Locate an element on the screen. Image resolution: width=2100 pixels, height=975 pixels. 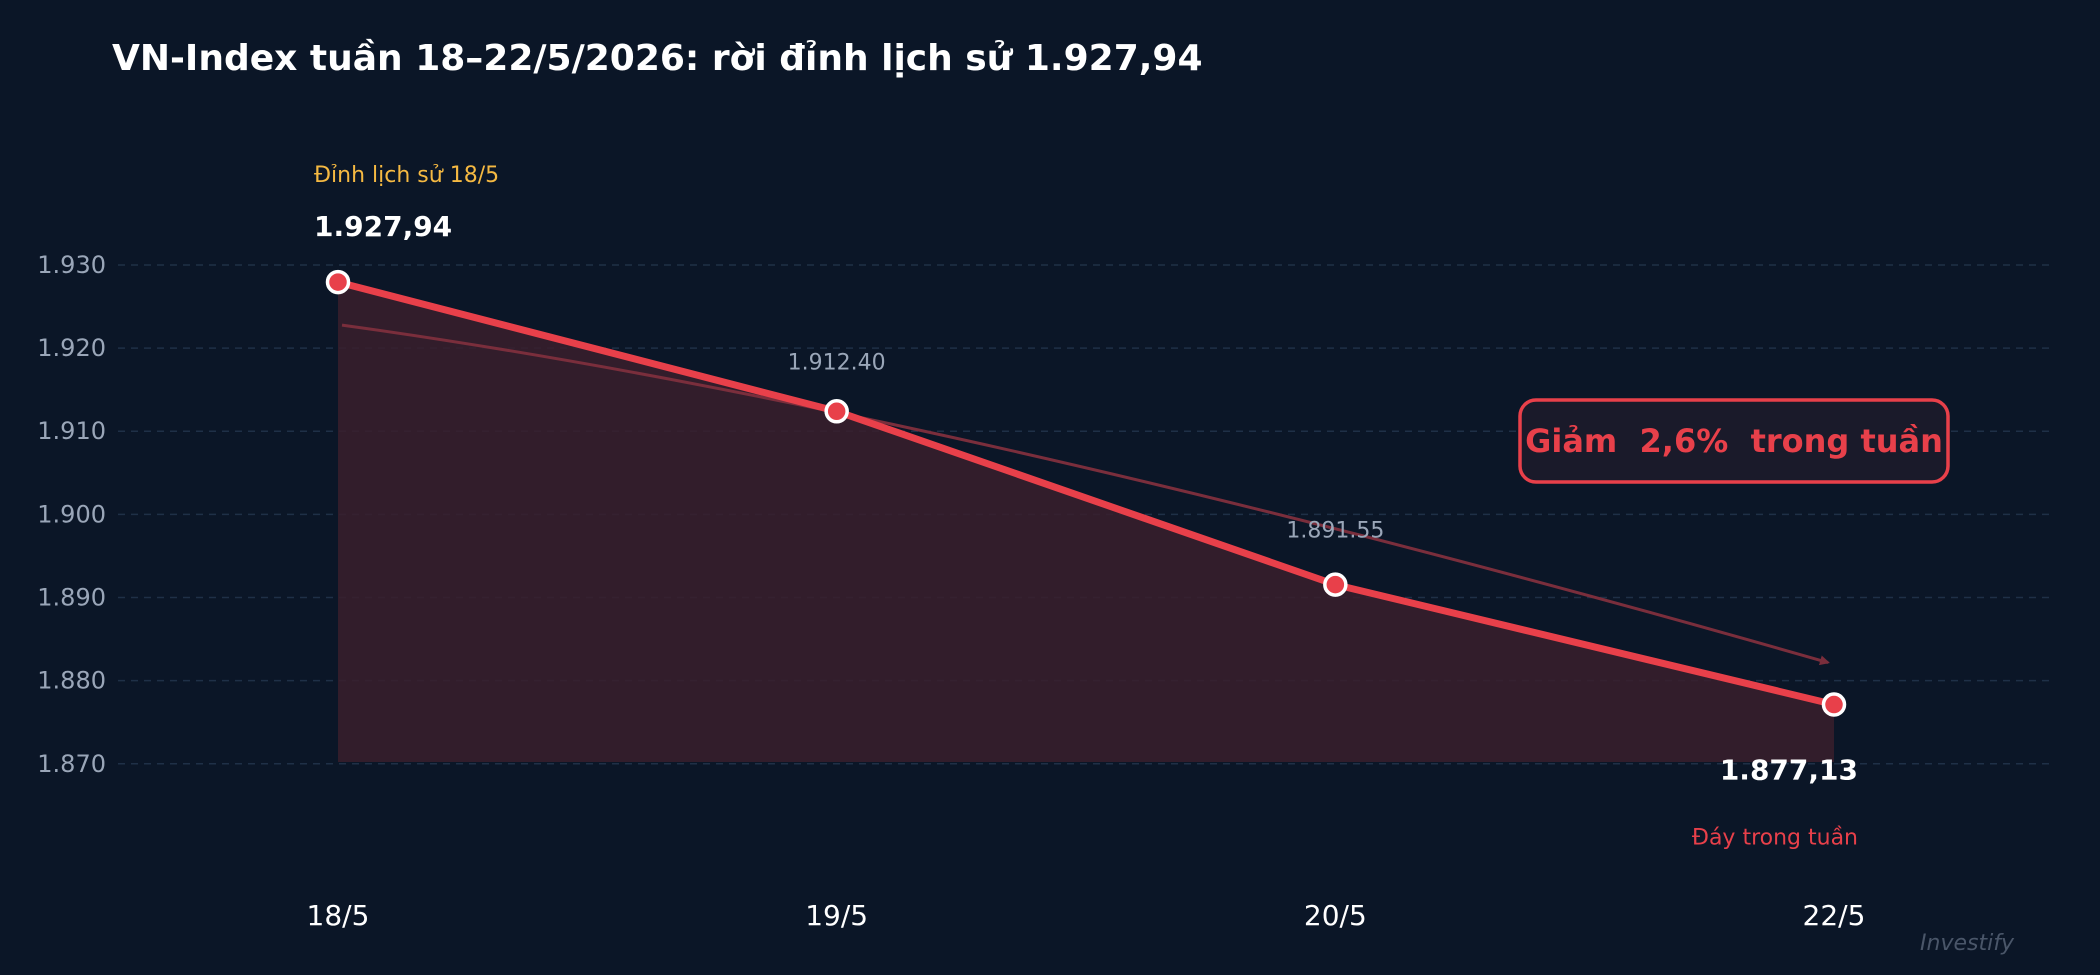
y-axis-ticks: 1.930 1.920 1.910 1.900 1.890 1.880 1.870 is located at coordinates (71, 514).